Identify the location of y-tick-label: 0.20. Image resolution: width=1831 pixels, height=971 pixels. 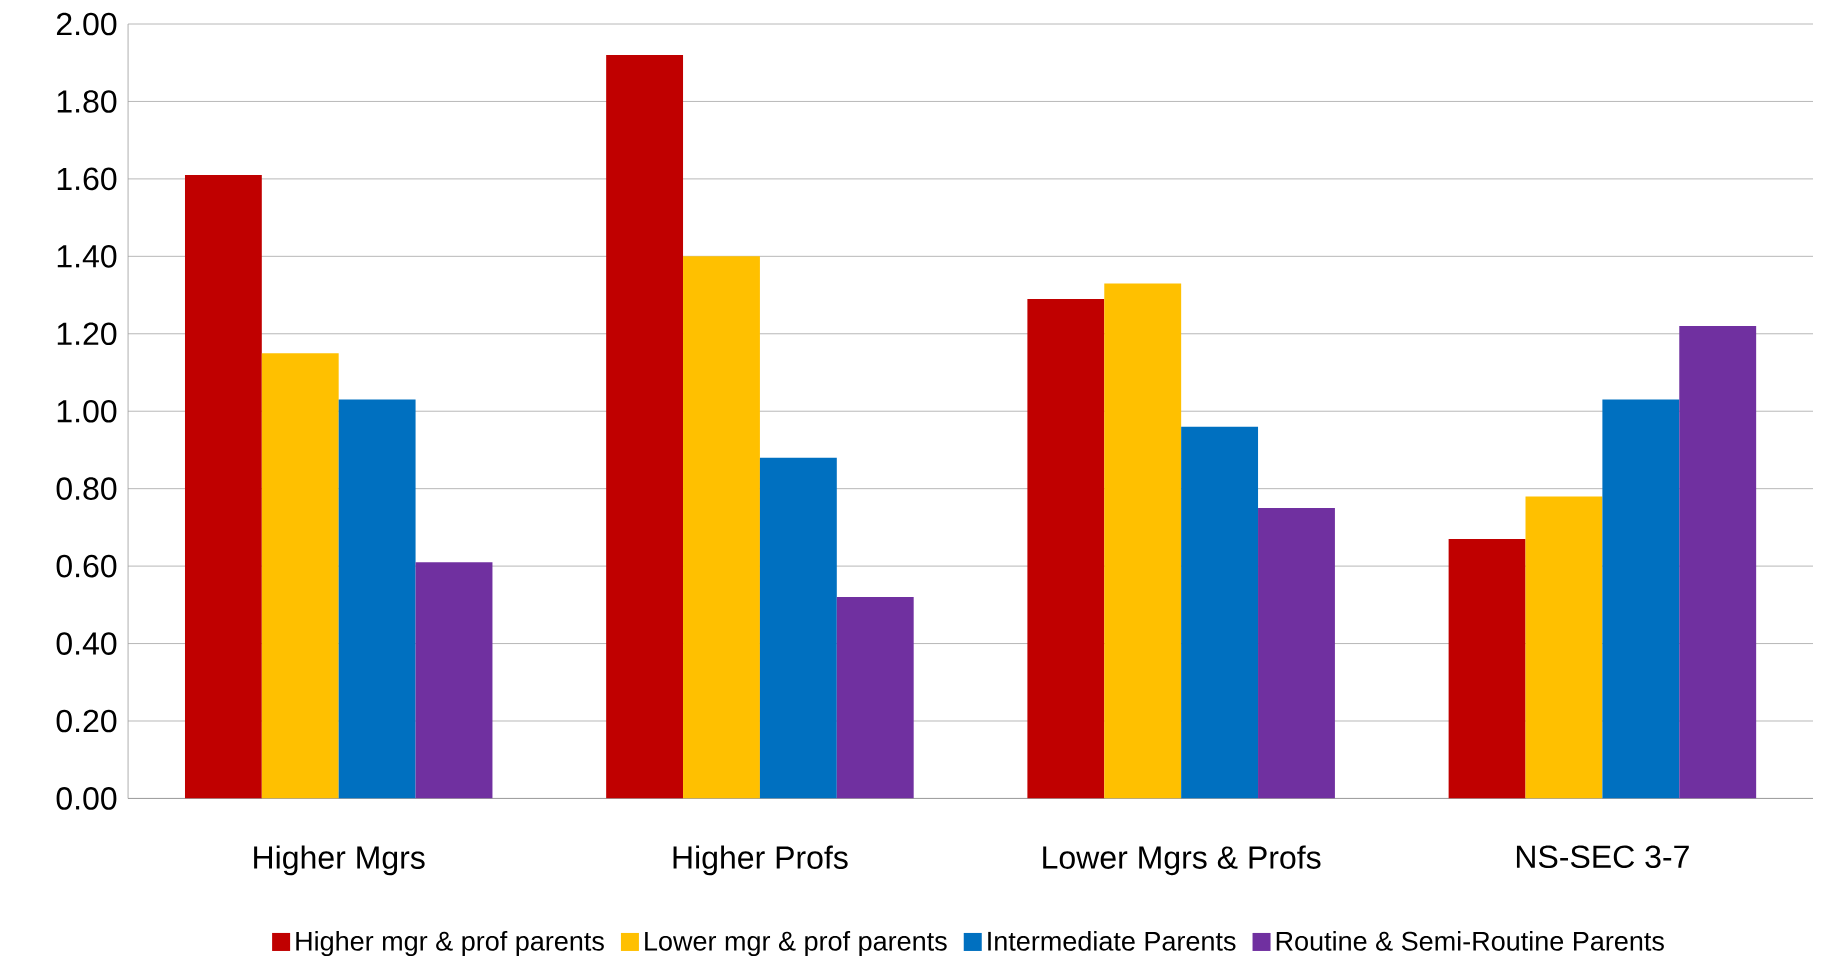
(86, 721).